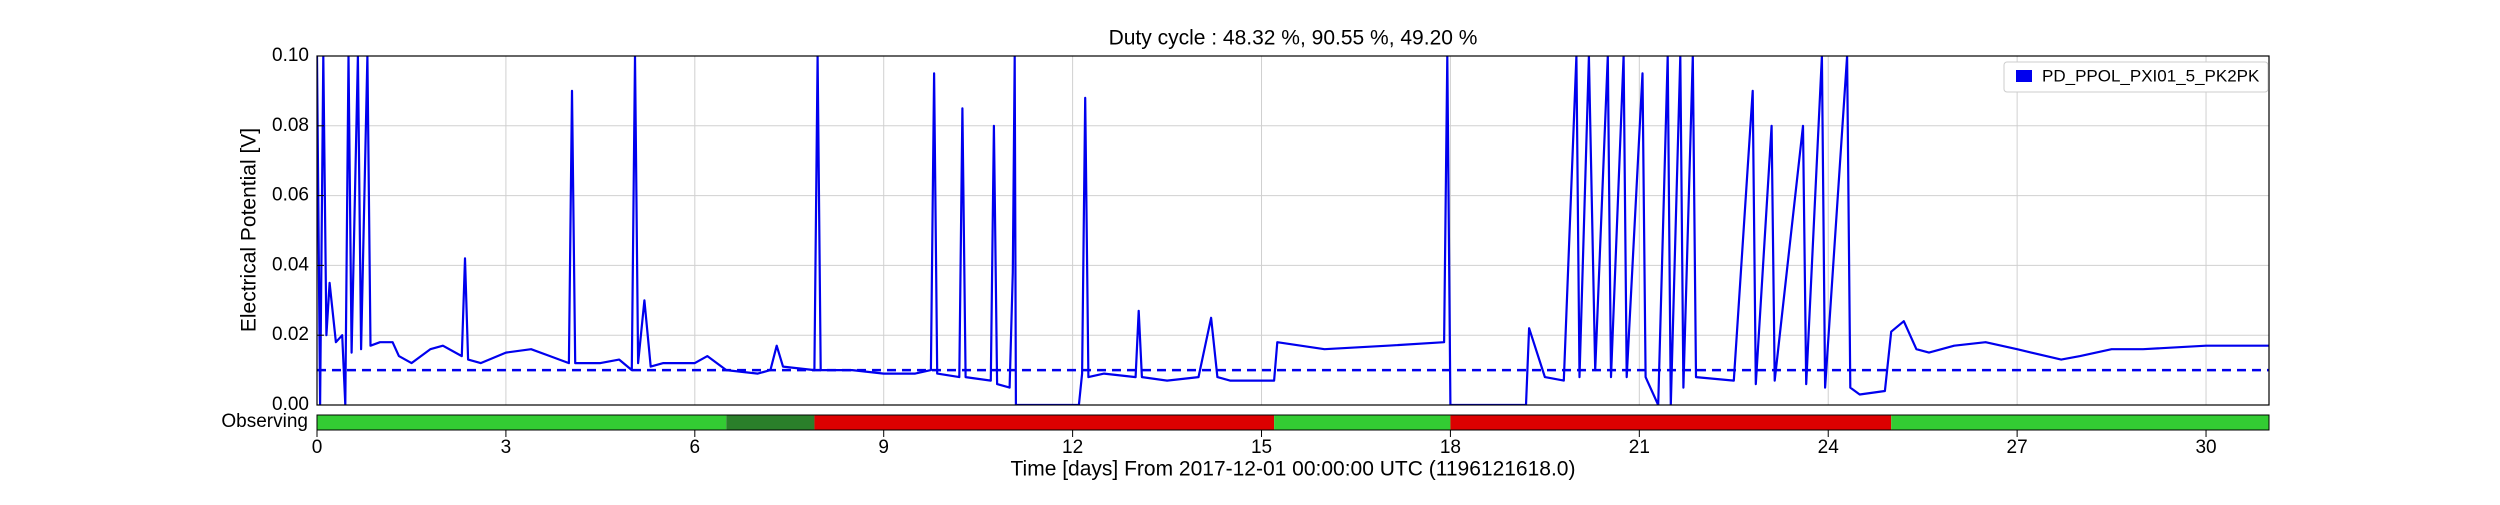 The width and height of the screenshot is (2500, 505). Describe the element at coordinates (290, 195) in the screenshot. I see `y-tick-label: 0.06` at that location.